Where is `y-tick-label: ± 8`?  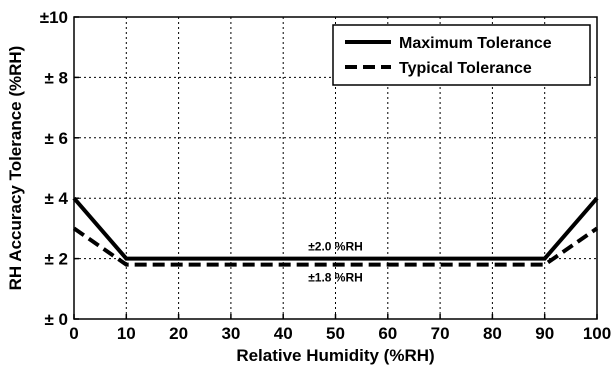 y-tick-label: ± 8 is located at coordinates (56, 77).